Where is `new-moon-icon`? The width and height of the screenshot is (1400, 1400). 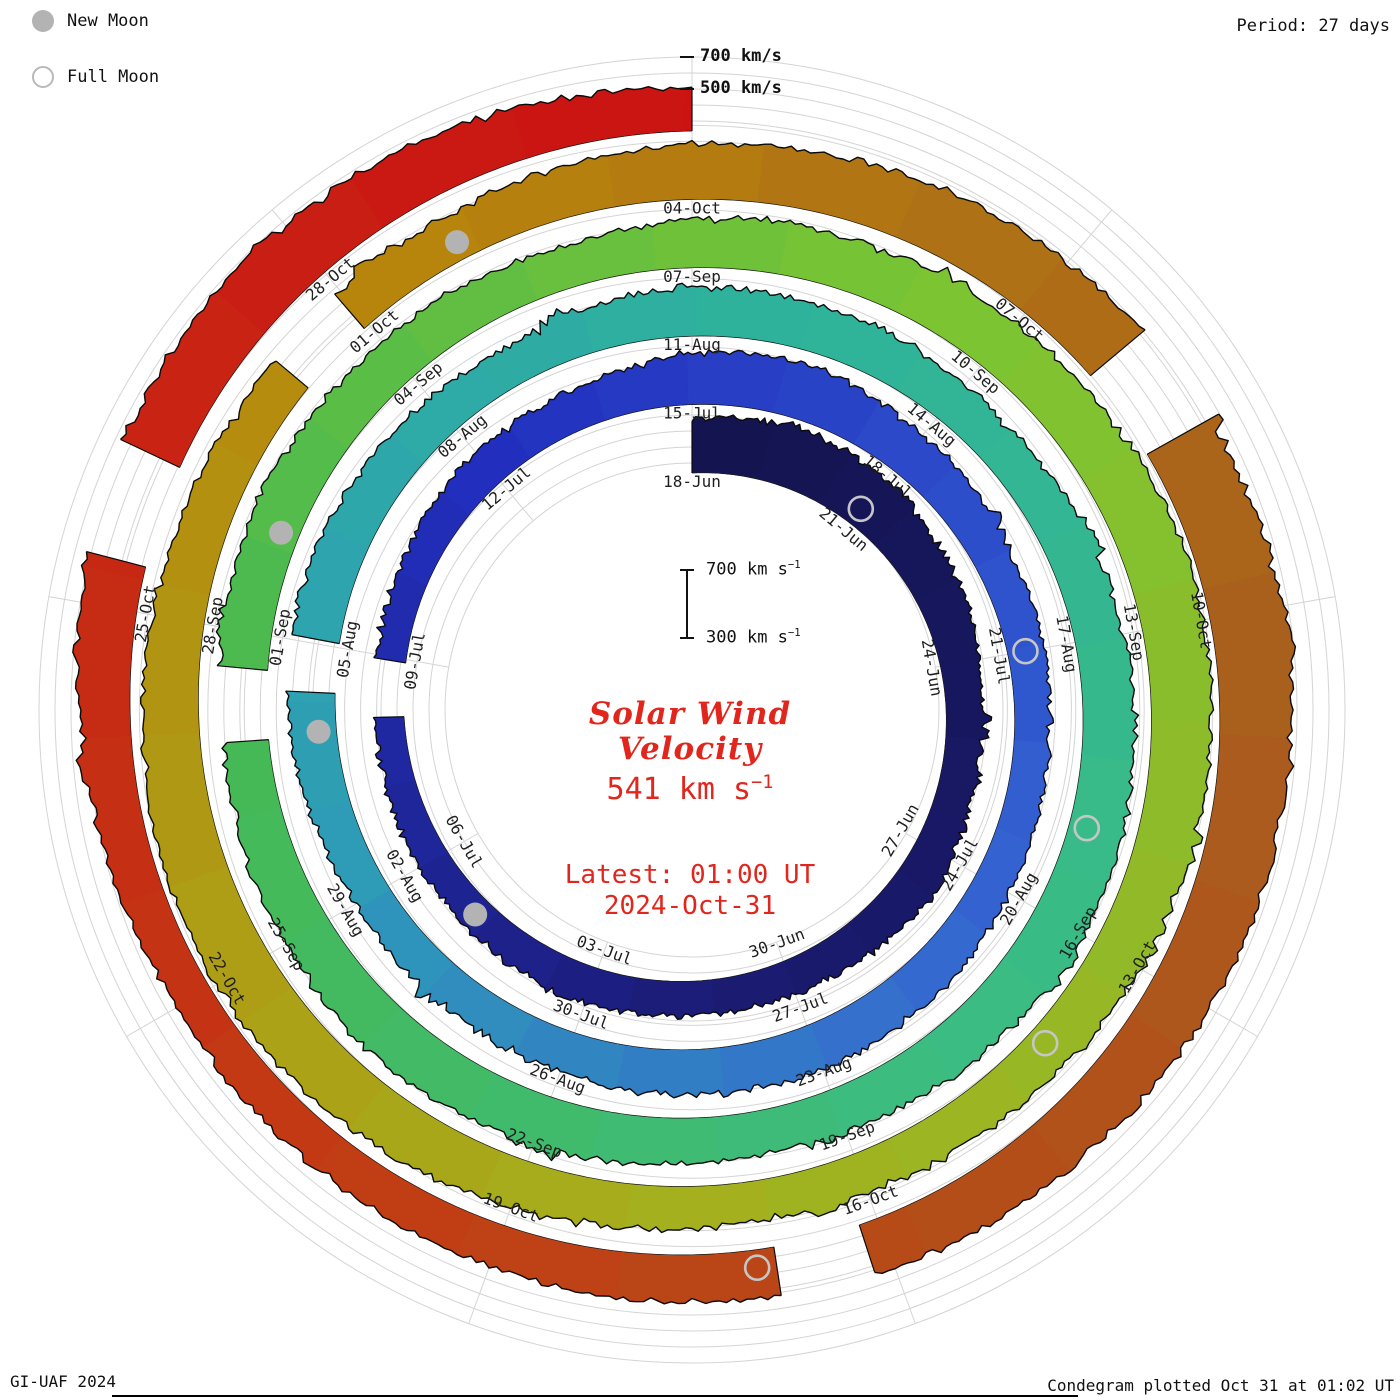 new-moon-icon is located at coordinates (43, 21).